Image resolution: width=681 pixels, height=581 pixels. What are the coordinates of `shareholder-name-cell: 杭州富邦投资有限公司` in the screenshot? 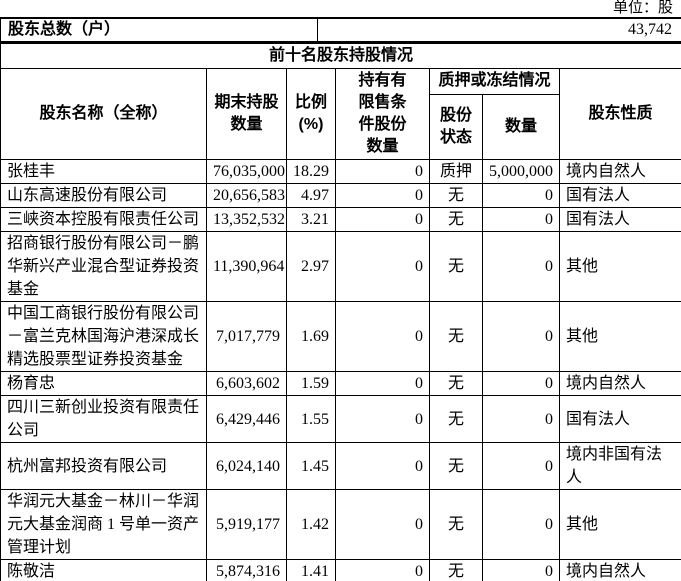 It's located at (103, 466).